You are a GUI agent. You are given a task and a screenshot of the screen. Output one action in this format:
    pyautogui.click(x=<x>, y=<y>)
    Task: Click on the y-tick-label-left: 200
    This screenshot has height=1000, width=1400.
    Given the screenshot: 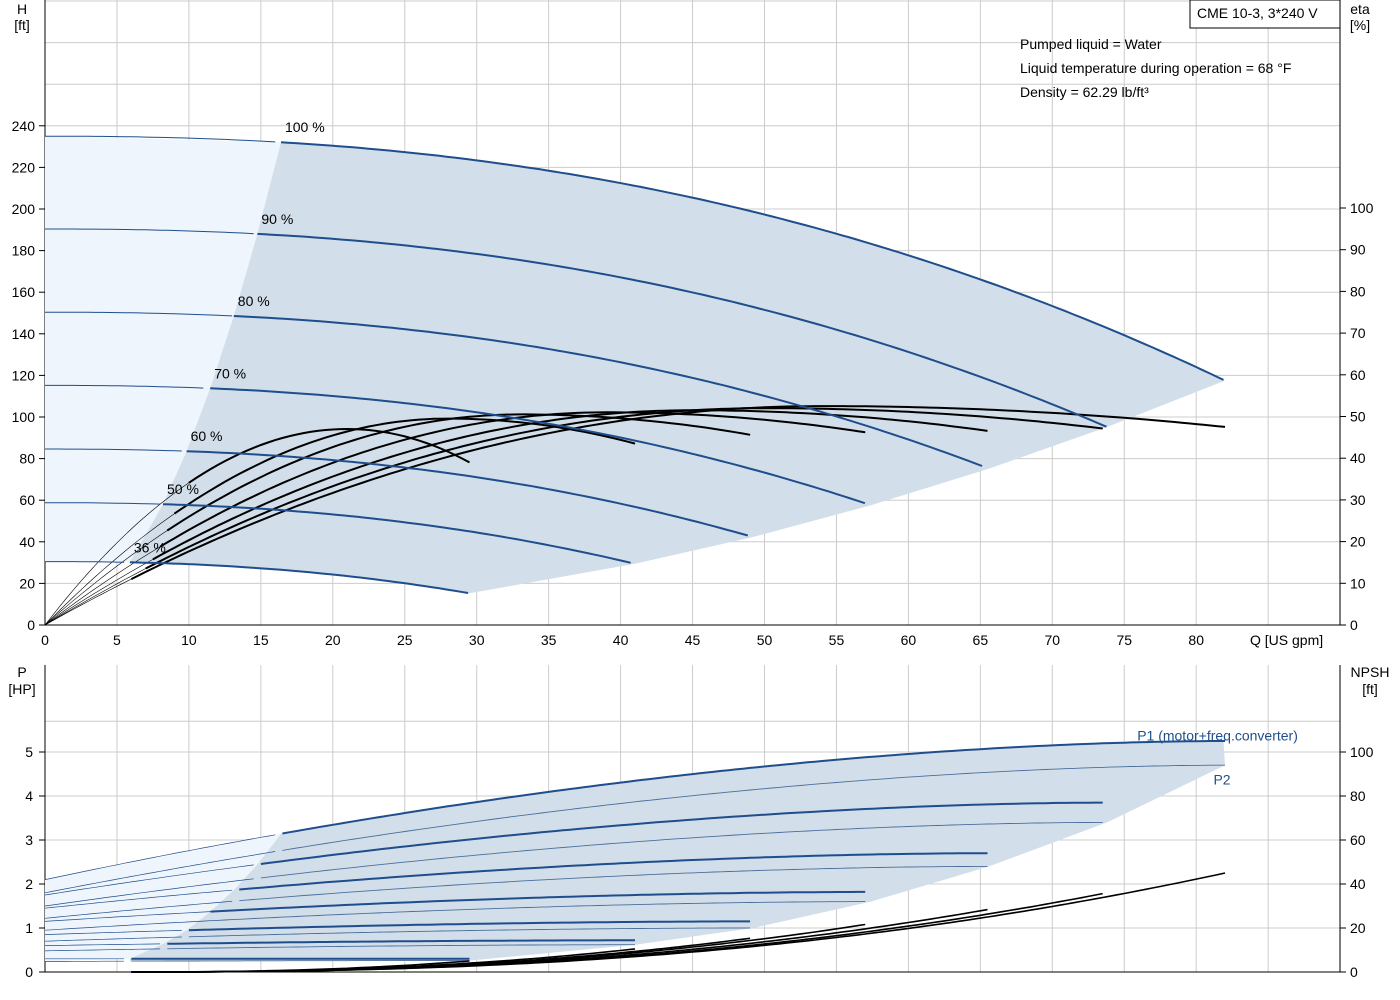 What is the action you would take?
    pyautogui.click(x=24, y=209)
    